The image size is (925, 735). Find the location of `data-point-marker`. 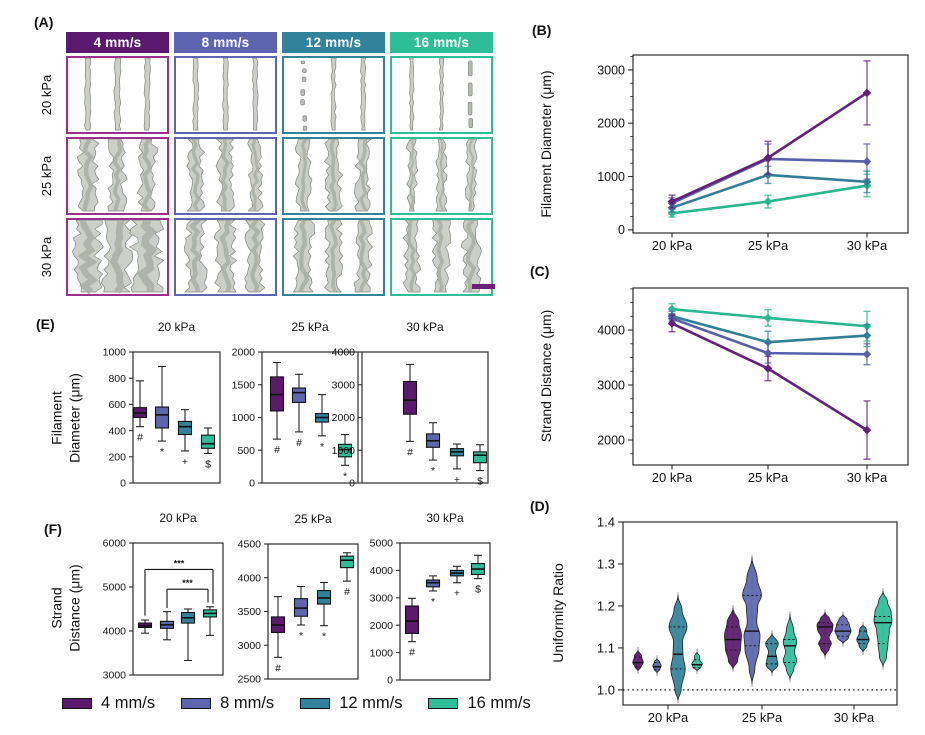

data-point-marker is located at coordinates (768, 318).